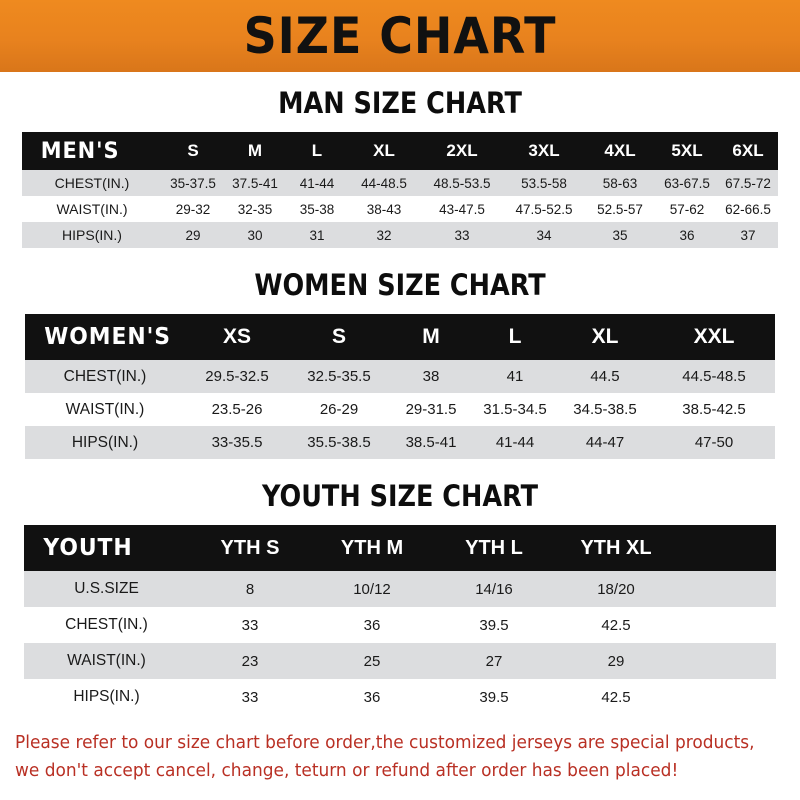  Describe the element at coordinates (255, 209) in the screenshot. I see `cell: 32-35` at that location.